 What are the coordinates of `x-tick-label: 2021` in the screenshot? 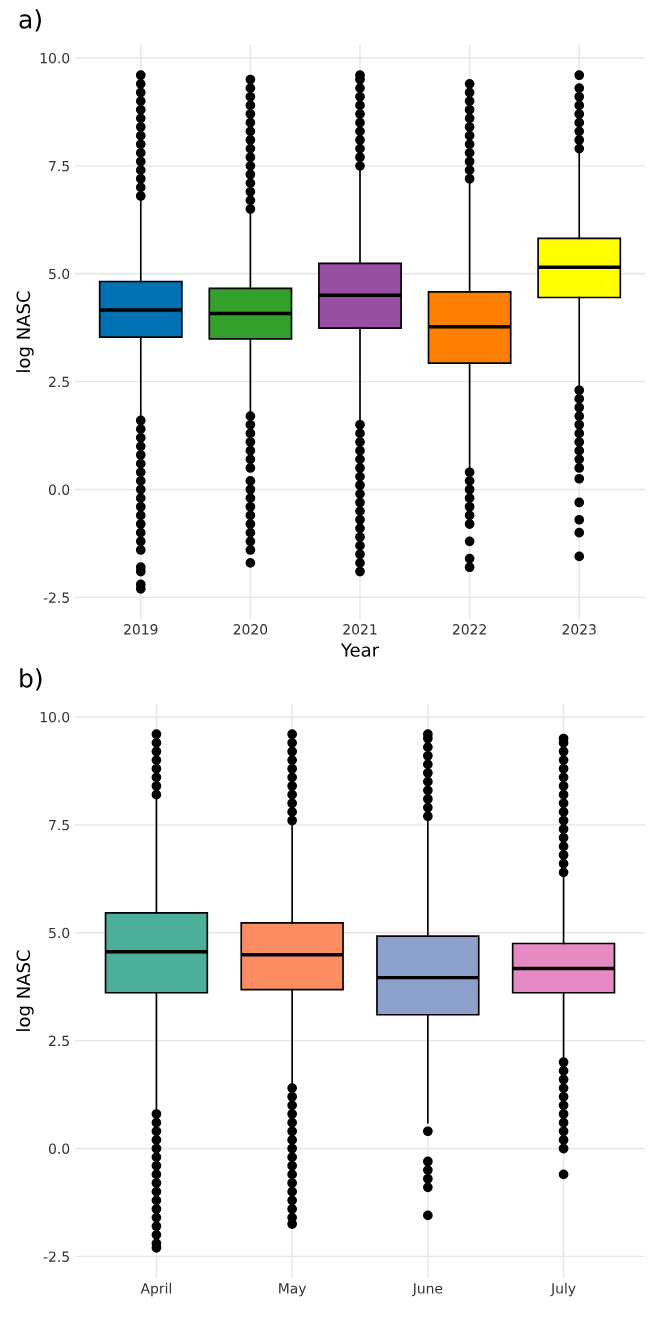 It's located at (360, 629).